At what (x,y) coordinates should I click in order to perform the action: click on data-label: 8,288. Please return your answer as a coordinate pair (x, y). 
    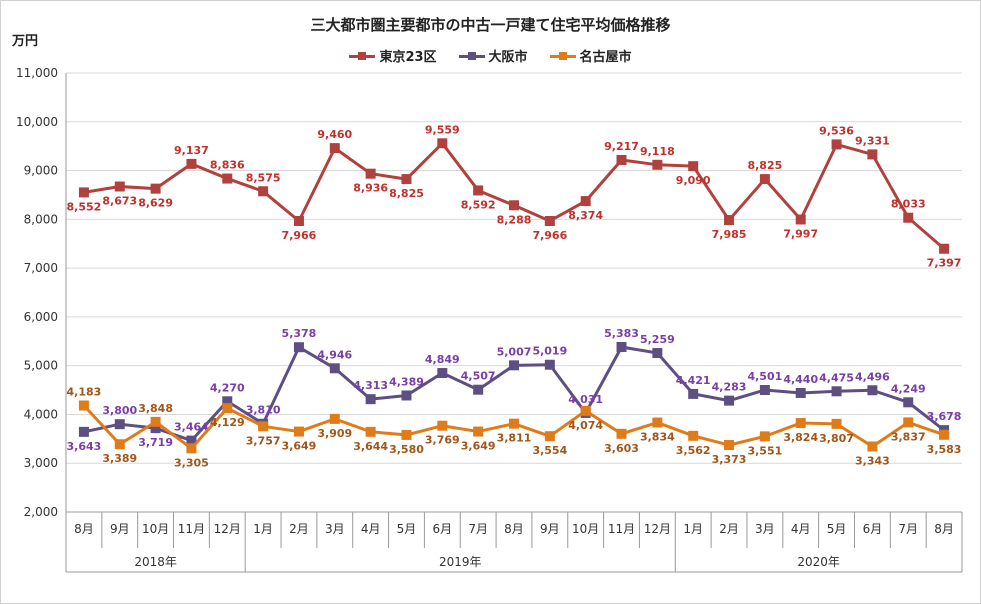
    Looking at the image, I should click on (514, 219).